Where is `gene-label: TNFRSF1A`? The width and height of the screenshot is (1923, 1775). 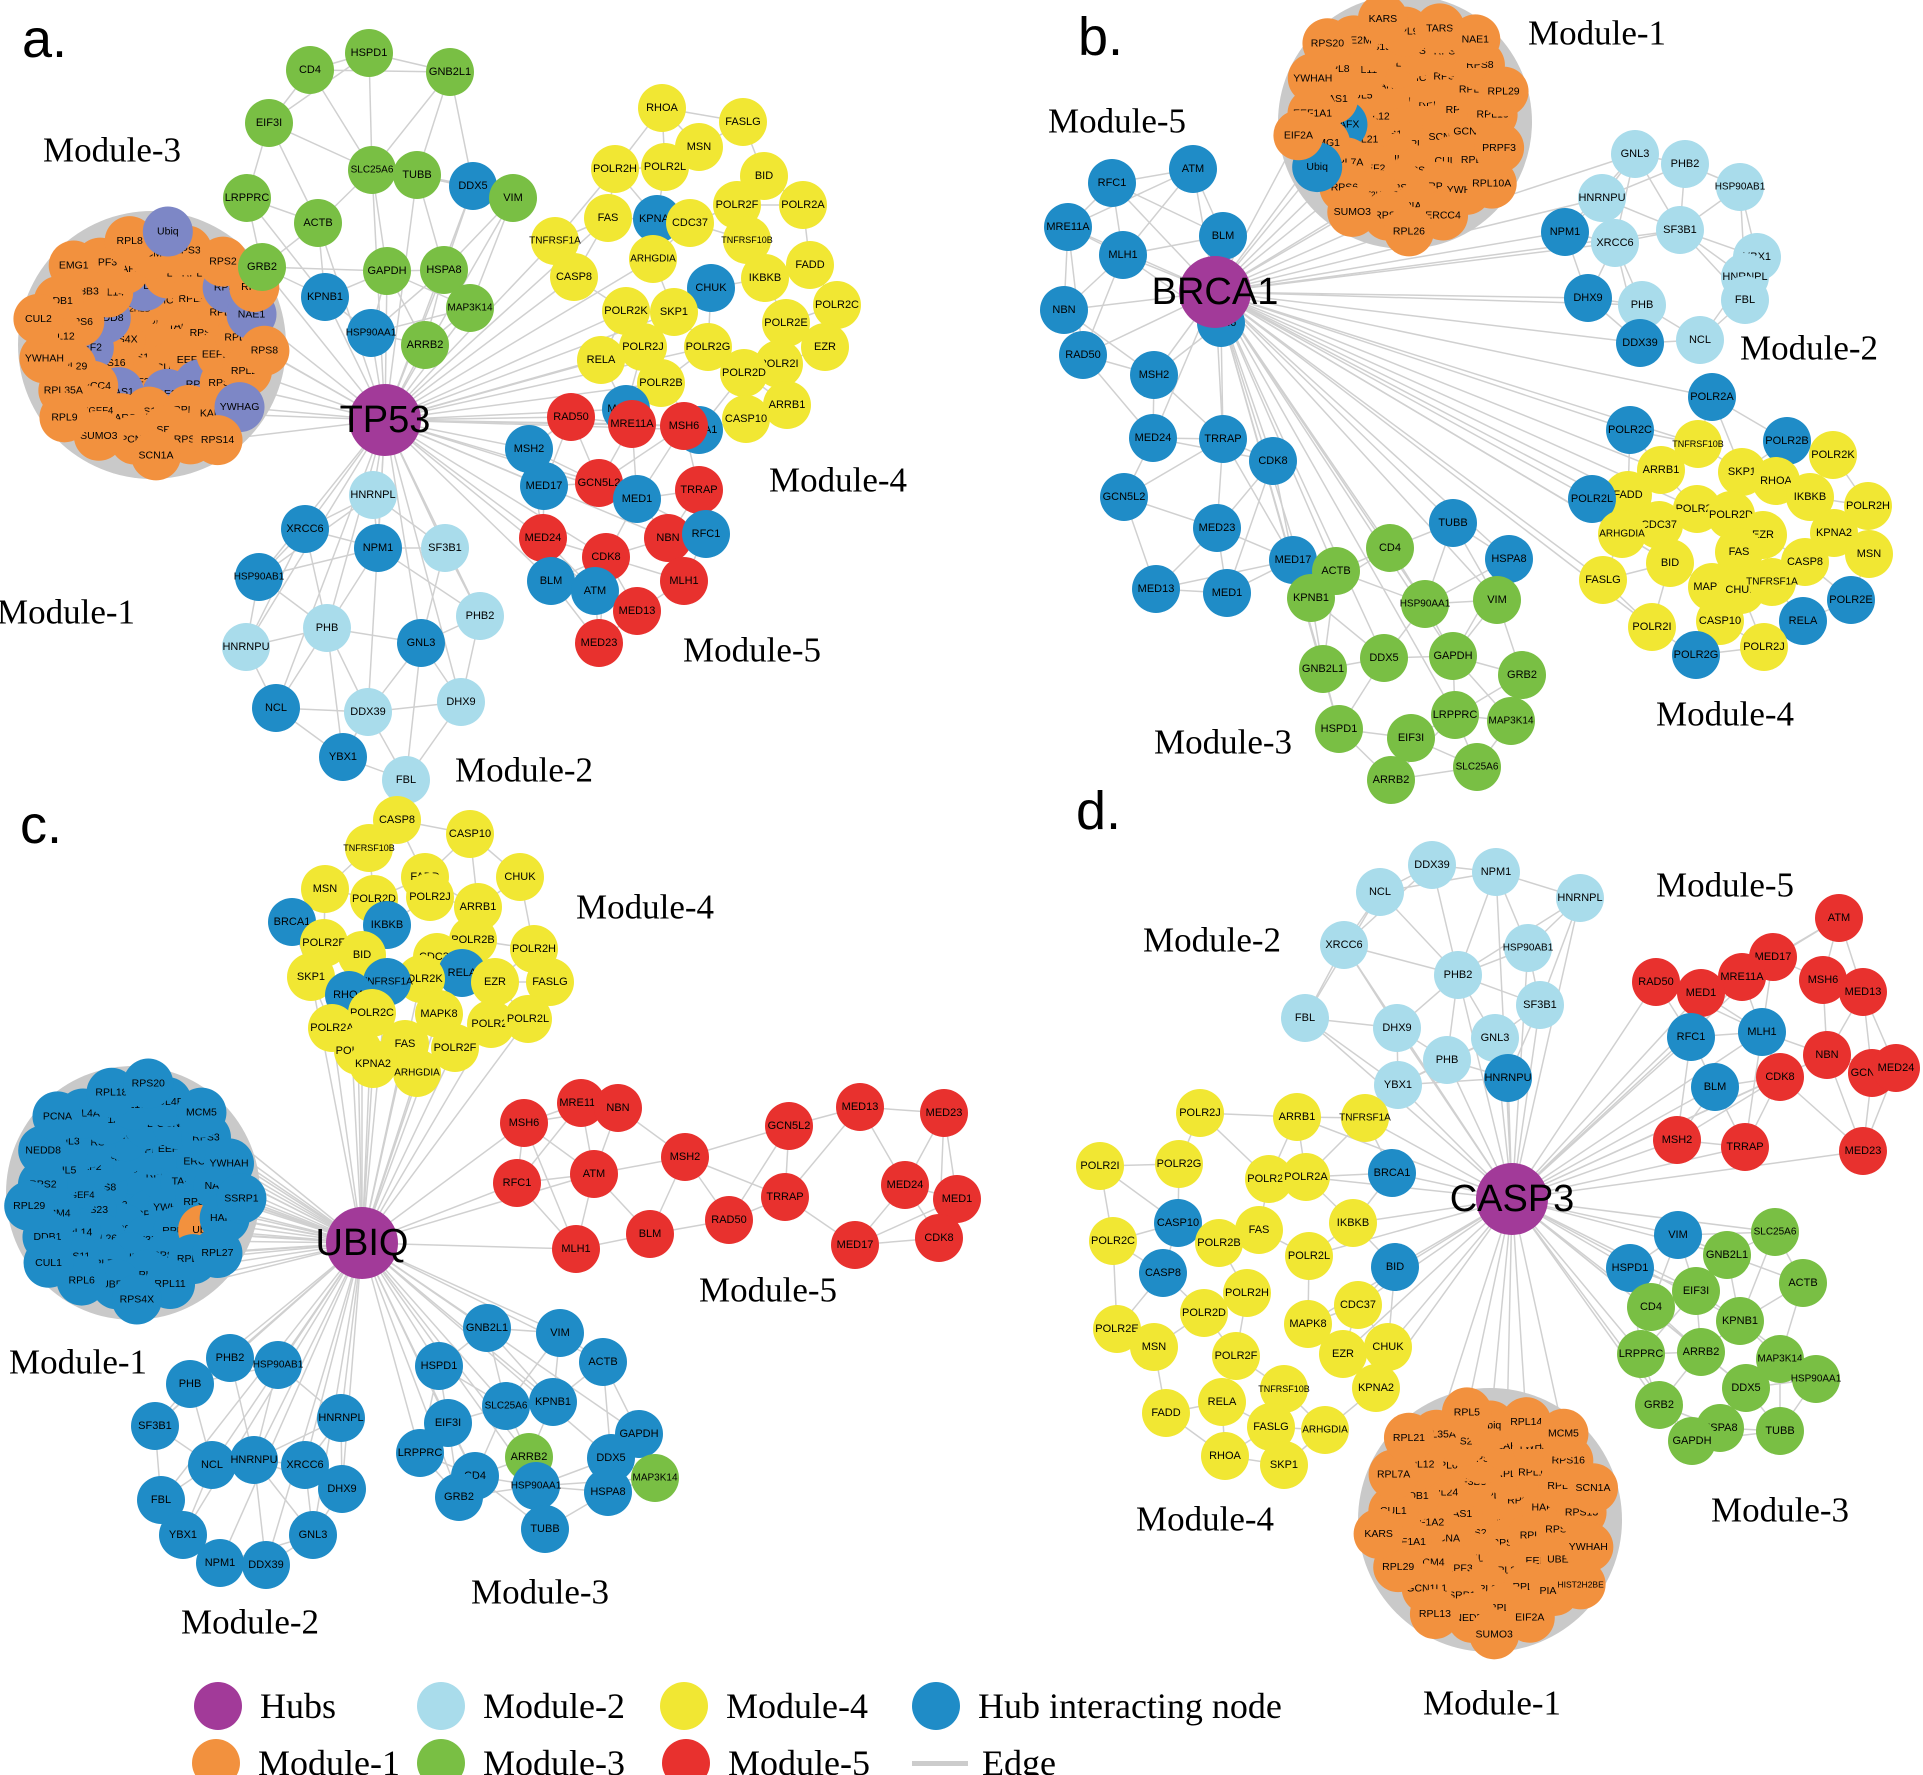
gene-label: TNFRSF1A is located at coordinates (1365, 1118).